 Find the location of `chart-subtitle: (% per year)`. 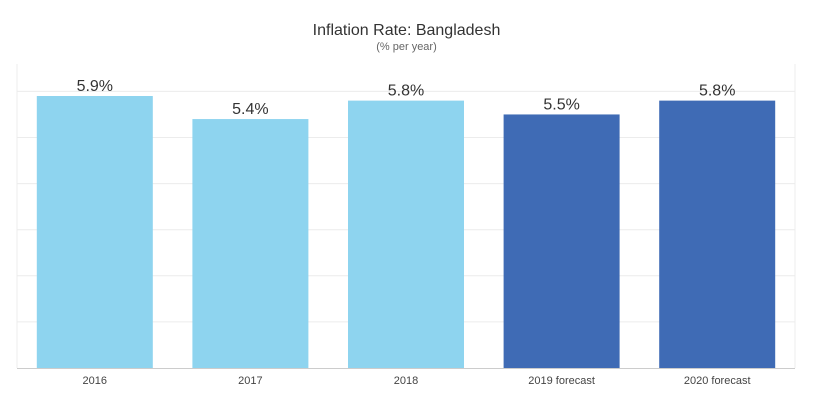

chart-subtitle: (% per year) is located at coordinates (406, 47).